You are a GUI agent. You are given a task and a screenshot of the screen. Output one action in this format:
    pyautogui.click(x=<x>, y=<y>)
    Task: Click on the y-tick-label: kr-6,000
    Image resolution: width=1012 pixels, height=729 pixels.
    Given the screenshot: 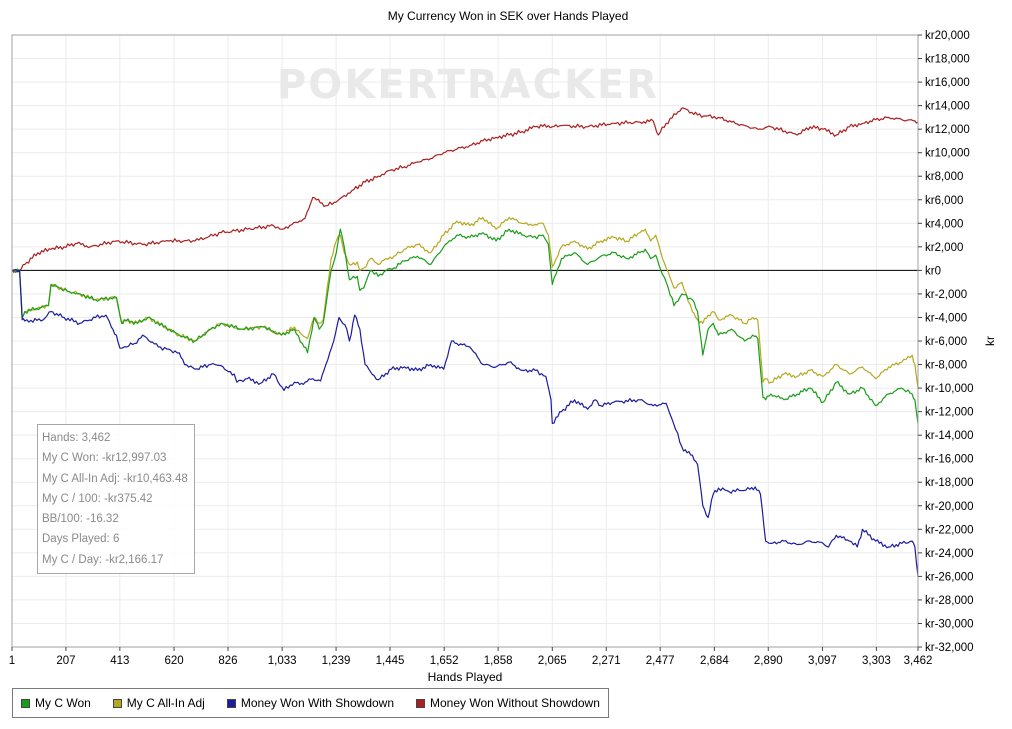 What is the action you would take?
    pyautogui.click(x=946, y=342)
    